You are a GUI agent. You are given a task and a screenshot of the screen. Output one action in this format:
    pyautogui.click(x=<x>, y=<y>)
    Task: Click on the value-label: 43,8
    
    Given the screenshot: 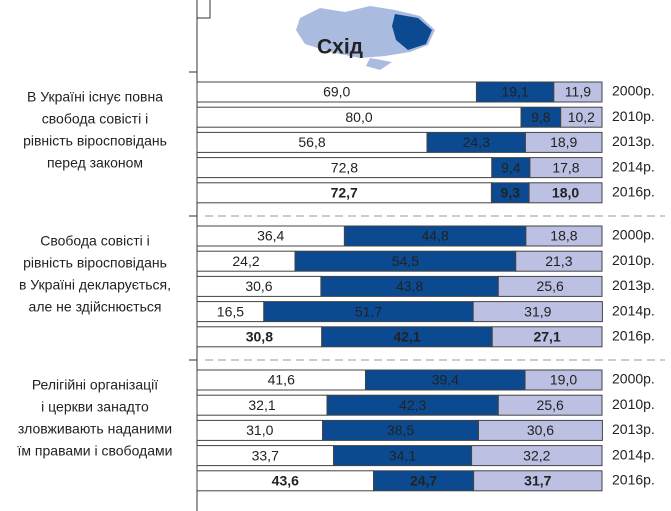 What is the action you would take?
    pyautogui.click(x=409, y=286)
    